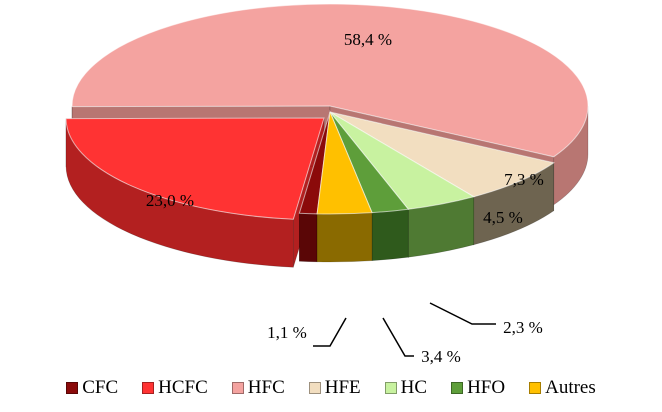 The image size is (662, 412). I want to click on data-label-autres: 3,4 %, so click(441, 356).